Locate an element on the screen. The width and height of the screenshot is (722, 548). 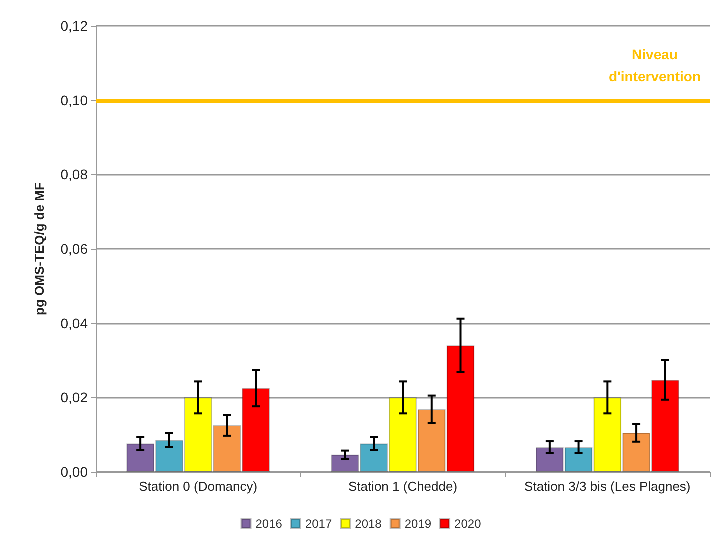
y-tick-label: 0,06 is located at coordinates (74, 249).